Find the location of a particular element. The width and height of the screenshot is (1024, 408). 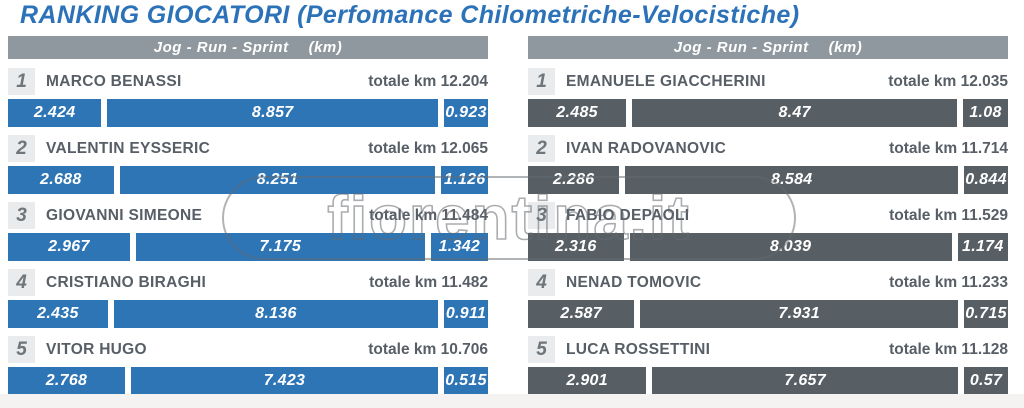

bar-segment-run: 7.423 is located at coordinates (284, 381).